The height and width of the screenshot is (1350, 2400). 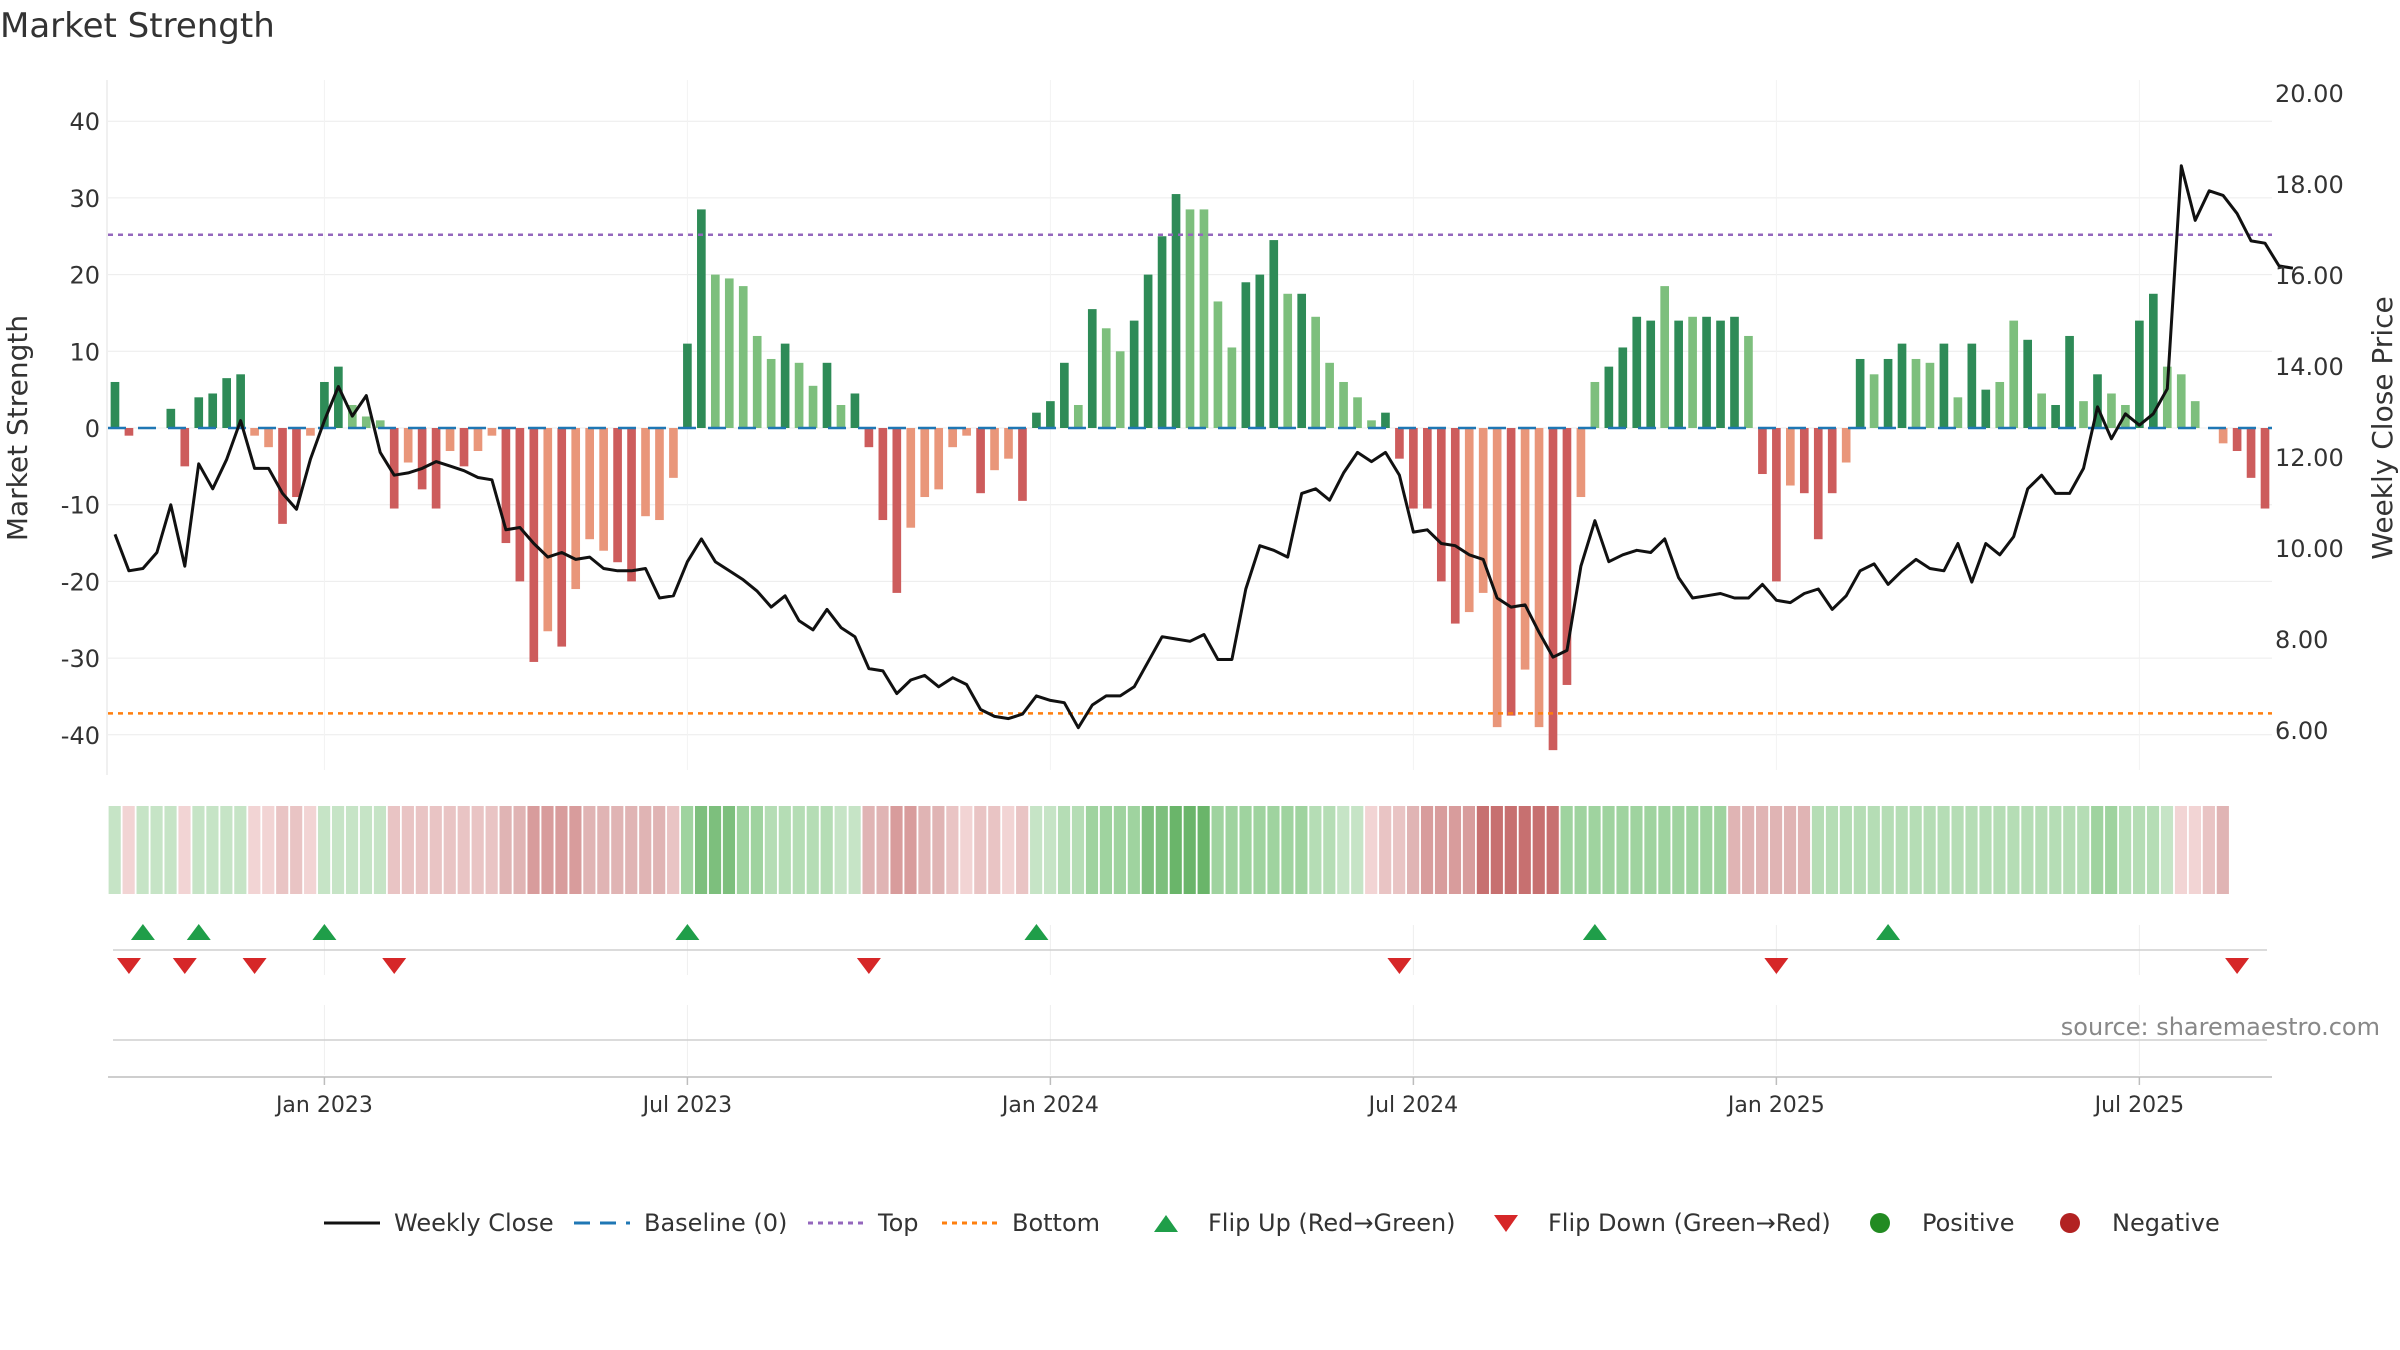 I want to click on legend-item-flip_up: Flip Up (Red→Green), so click(x=1296, y=1223).